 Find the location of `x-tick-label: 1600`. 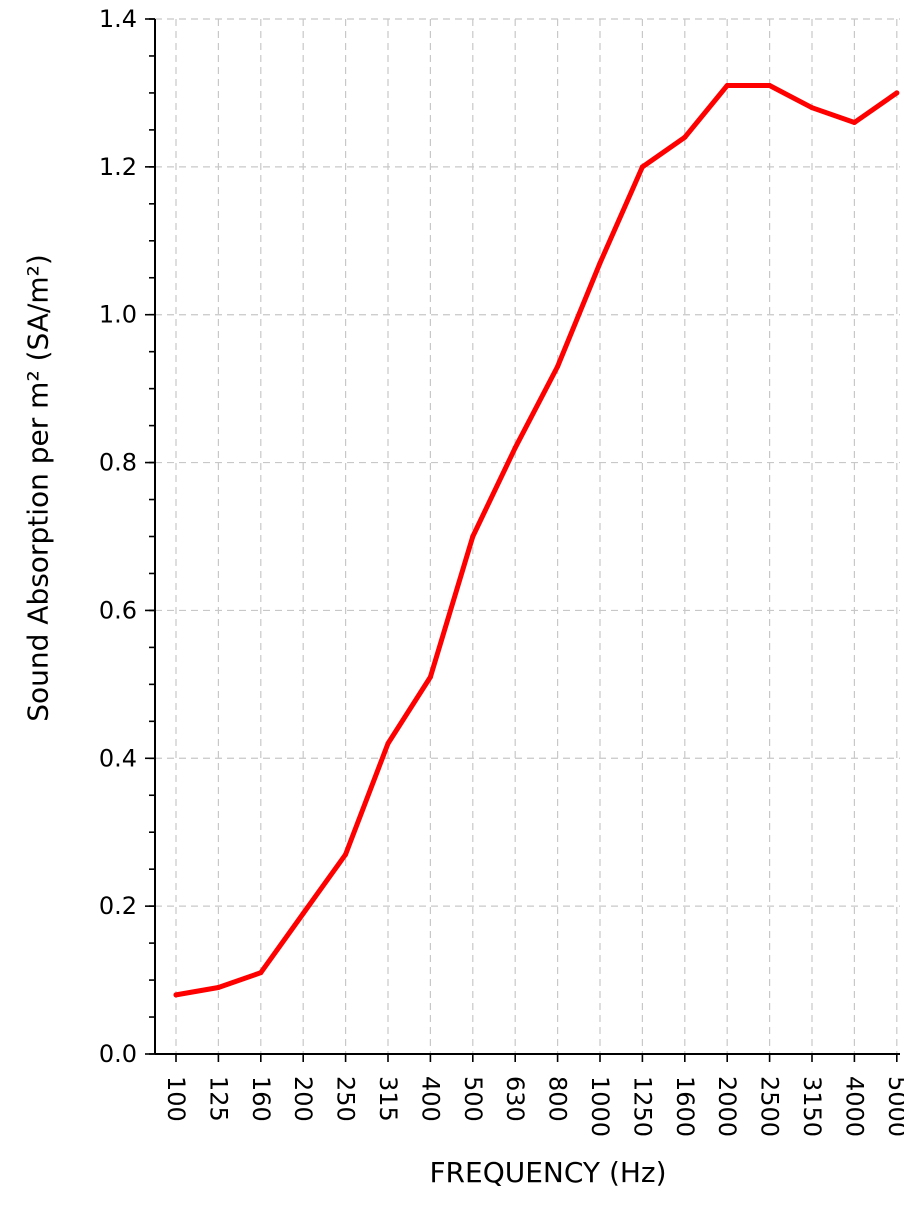

x-tick-label: 1600 is located at coordinates (685, 1106).